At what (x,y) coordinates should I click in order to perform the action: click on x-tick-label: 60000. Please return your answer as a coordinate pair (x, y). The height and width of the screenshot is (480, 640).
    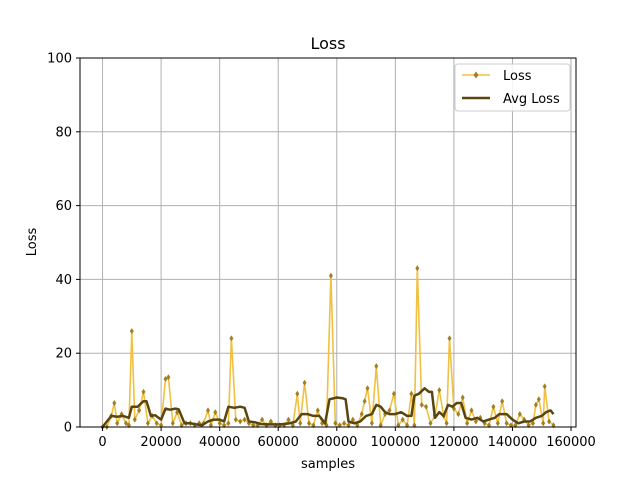
    Looking at the image, I should click on (278, 442).